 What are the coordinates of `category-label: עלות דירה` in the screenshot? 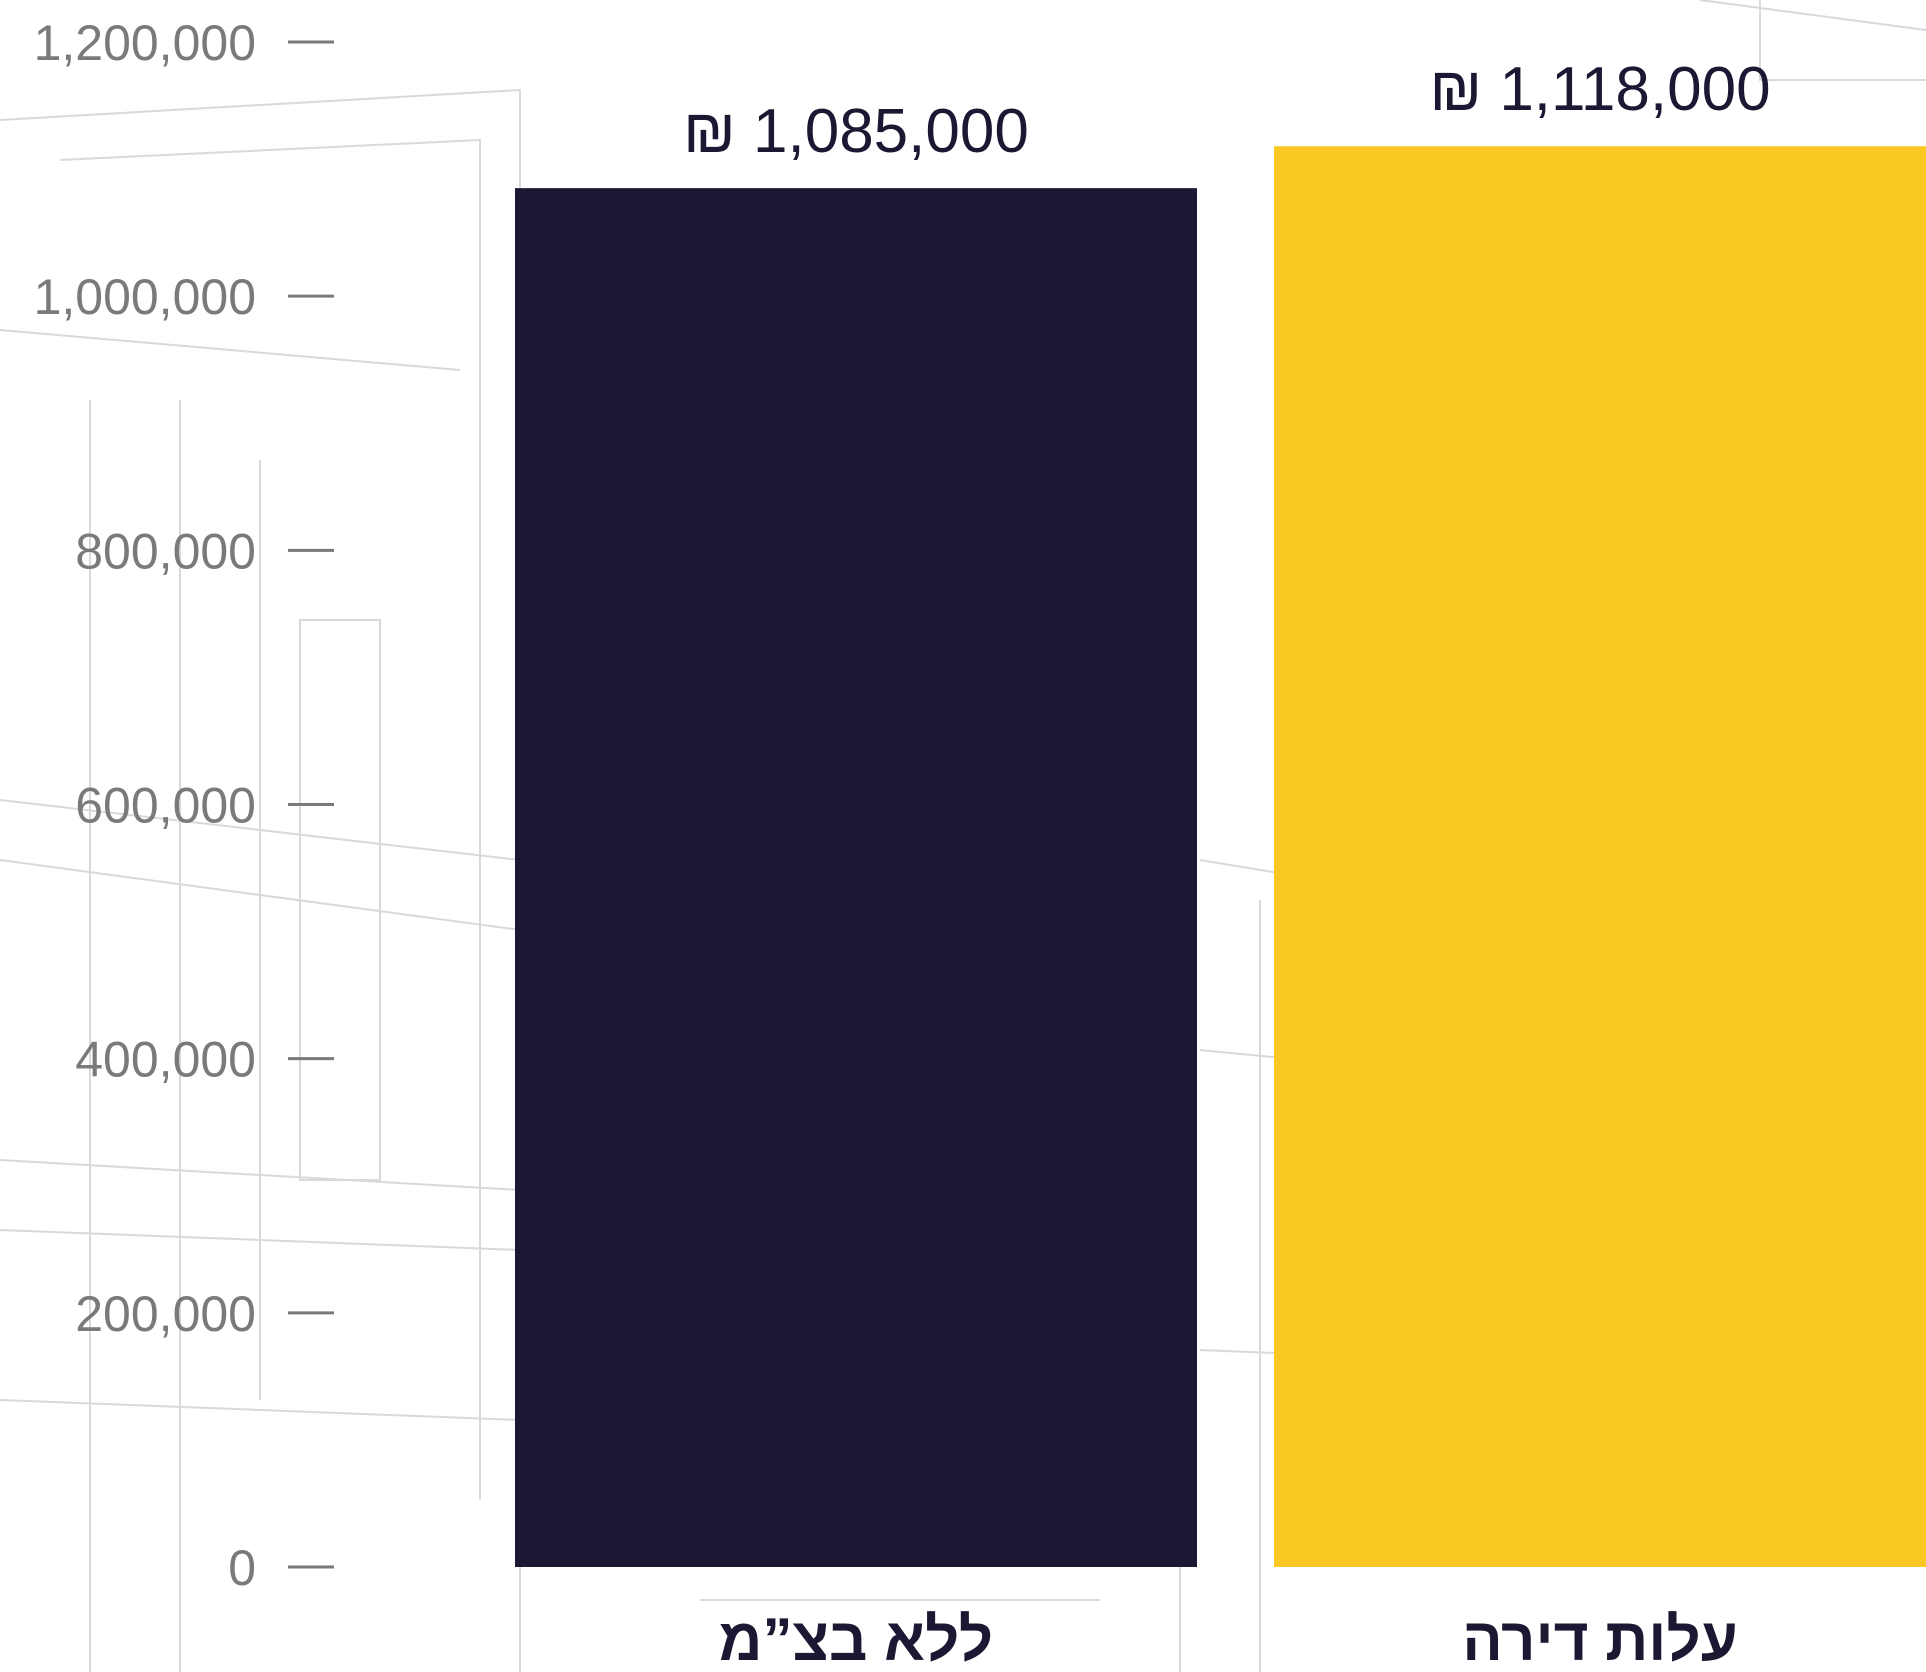 It's located at (1600, 1639).